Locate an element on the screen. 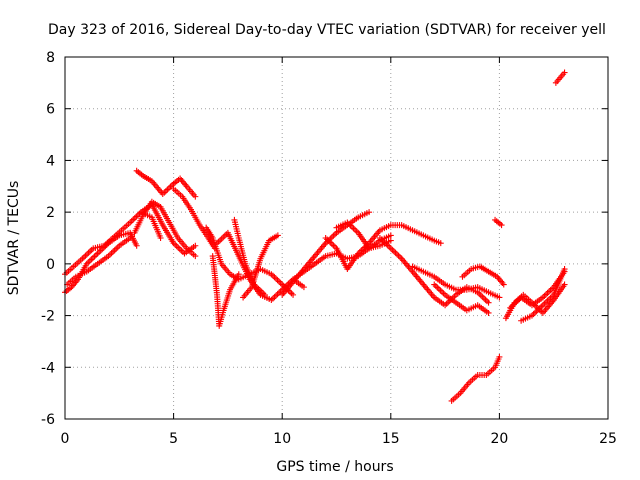  y-tick-label: 8 is located at coordinates (50, 58).